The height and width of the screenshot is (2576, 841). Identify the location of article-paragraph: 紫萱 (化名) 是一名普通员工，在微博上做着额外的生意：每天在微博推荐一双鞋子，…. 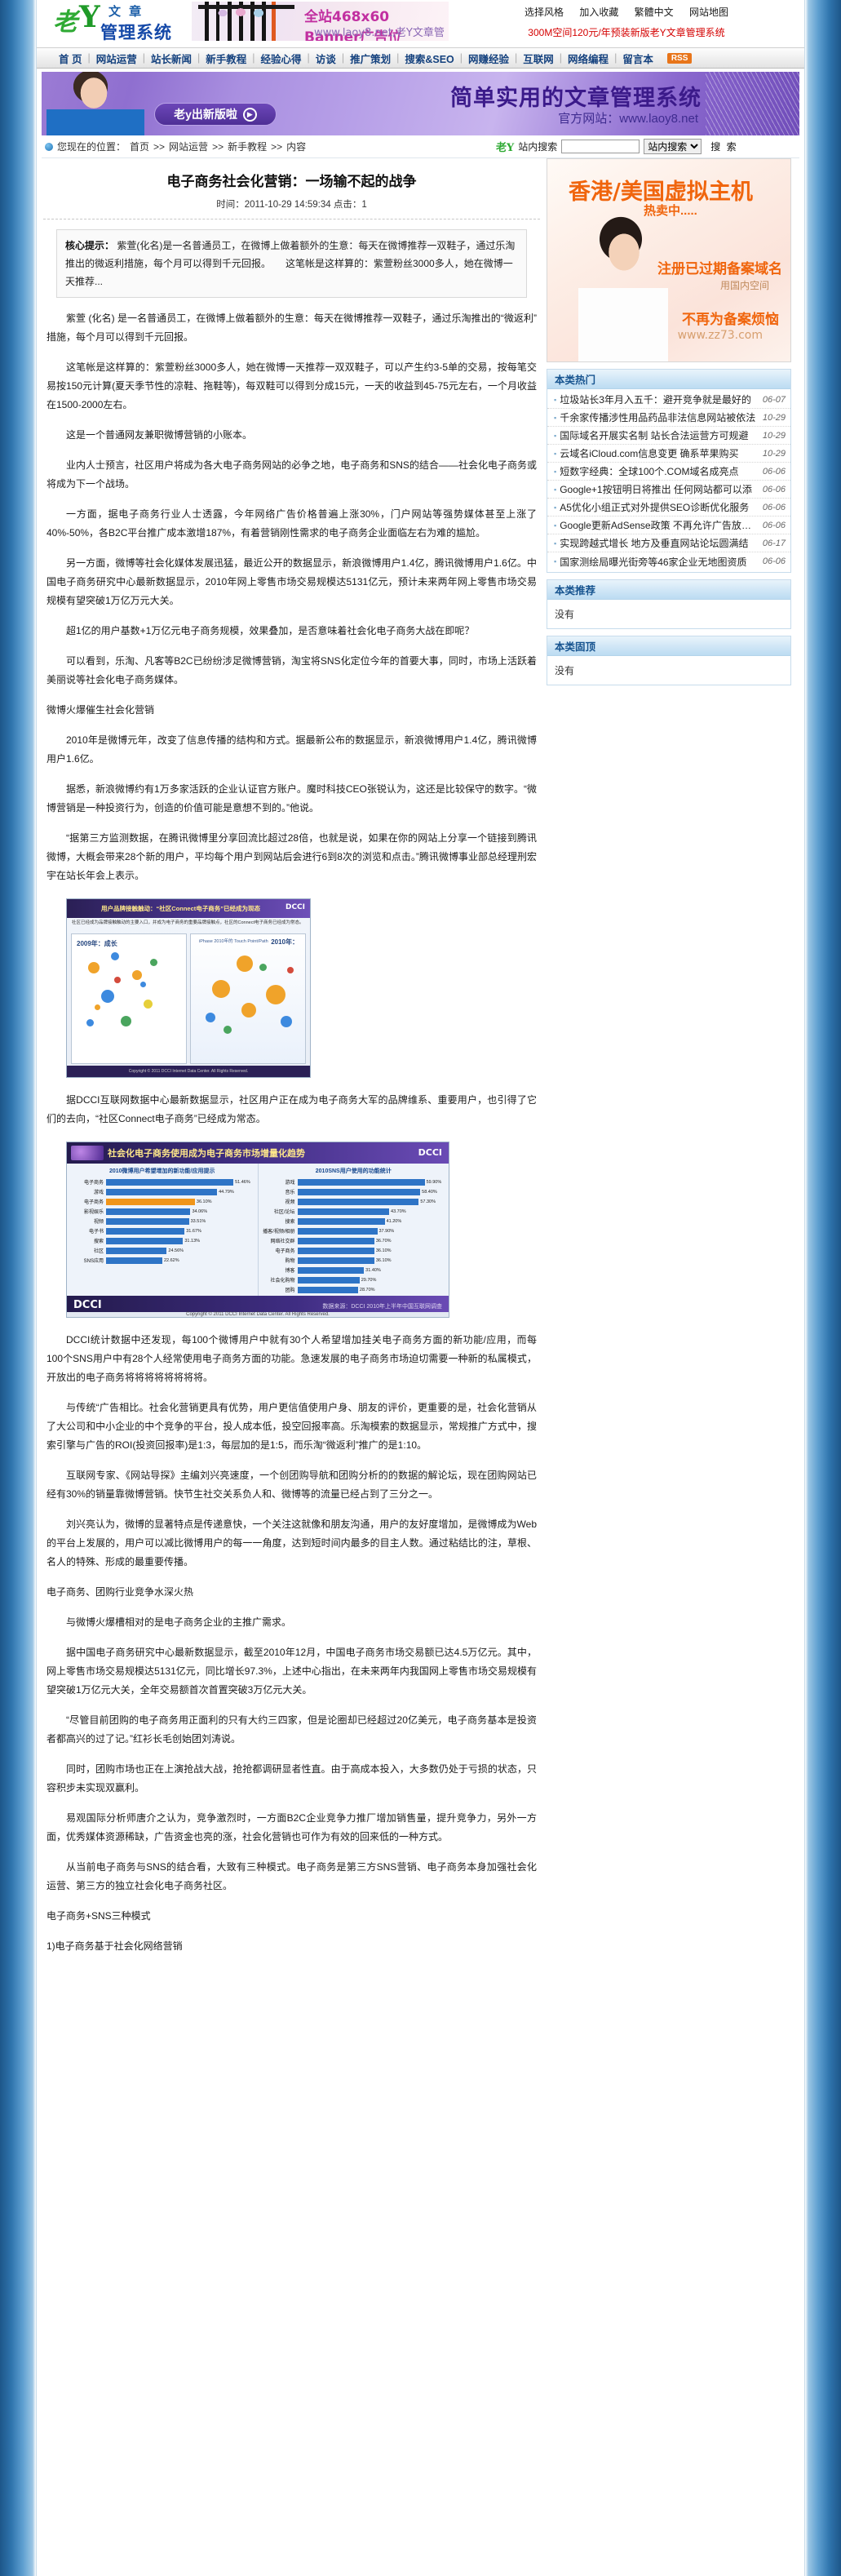
(291, 328).